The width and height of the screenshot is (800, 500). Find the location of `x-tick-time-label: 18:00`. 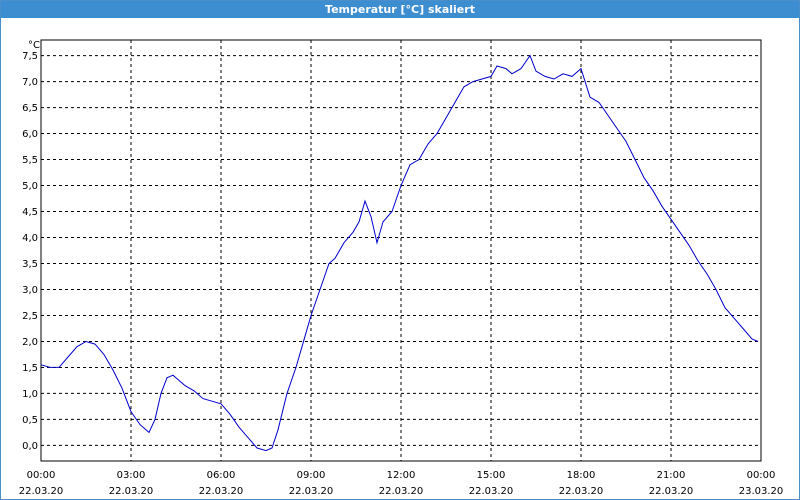

x-tick-time-label: 18:00 is located at coordinates (581, 475).